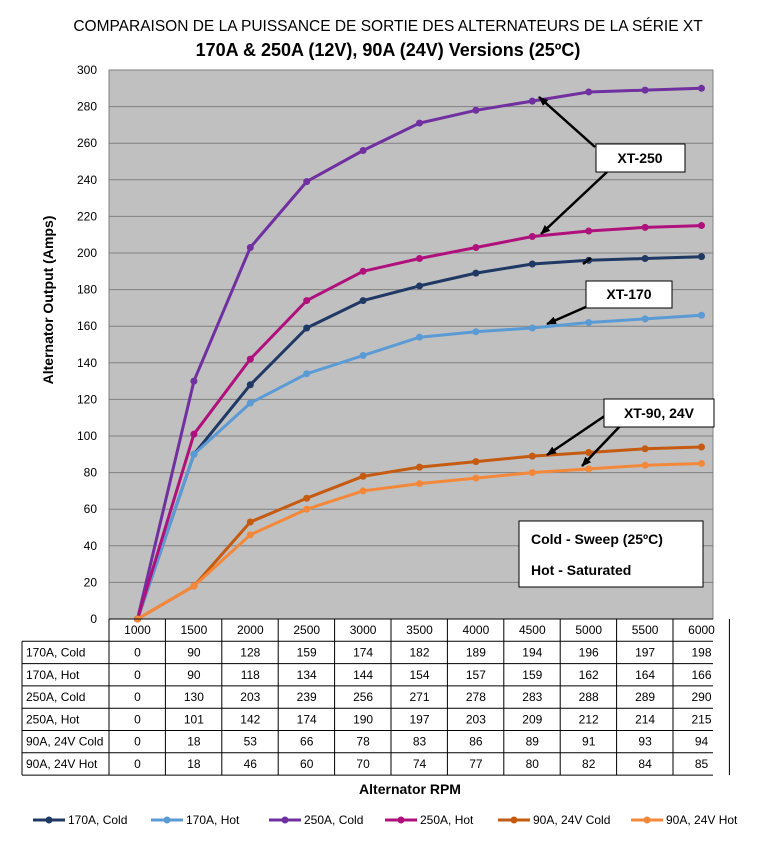  Describe the element at coordinates (419, 675) in the screenshot. I see `table-cell-1-5: 154` at that location.